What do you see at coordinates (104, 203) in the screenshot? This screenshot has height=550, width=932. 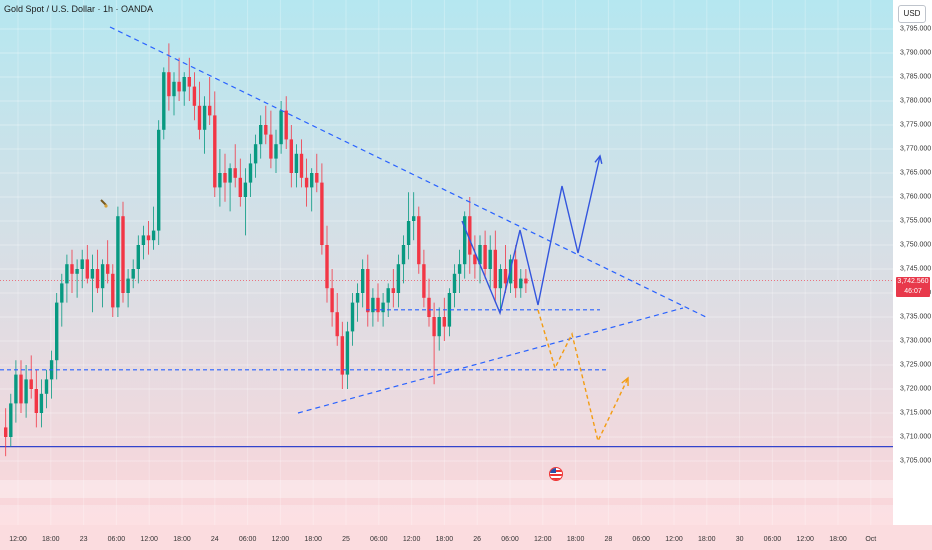 I see `brush-icon` at bounding box center [104, 203].